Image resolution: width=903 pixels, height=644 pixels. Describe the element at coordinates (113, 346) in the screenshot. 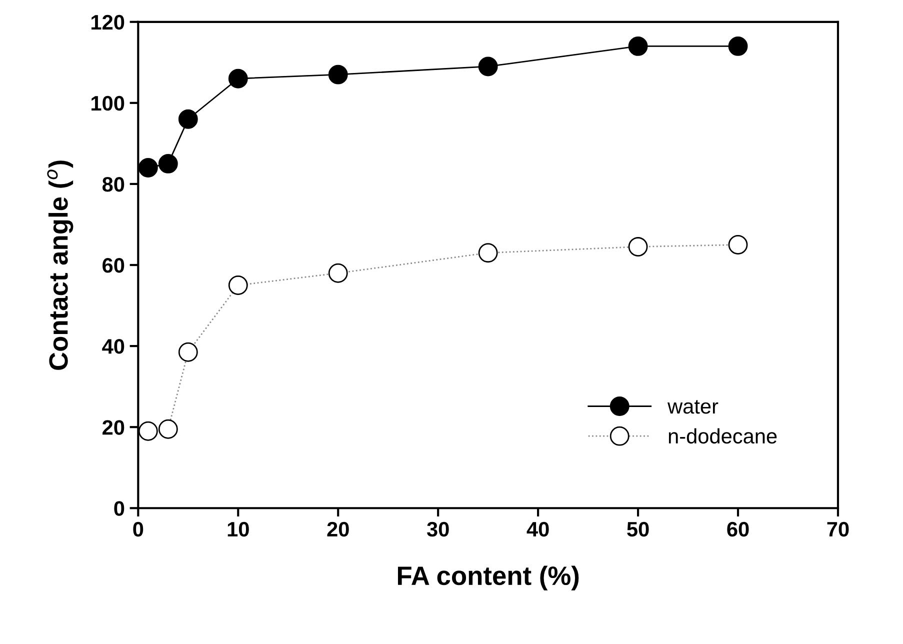

I see `y-tick-label: 40` at that location.